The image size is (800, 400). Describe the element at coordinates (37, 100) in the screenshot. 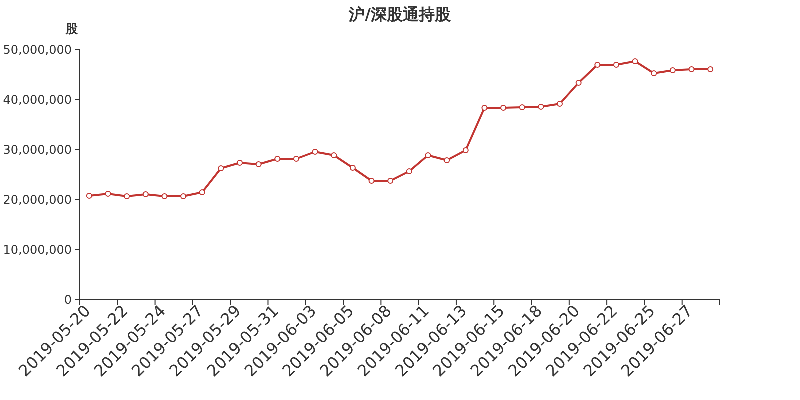

I see `y-tick-label: 40,000,000` at that location.